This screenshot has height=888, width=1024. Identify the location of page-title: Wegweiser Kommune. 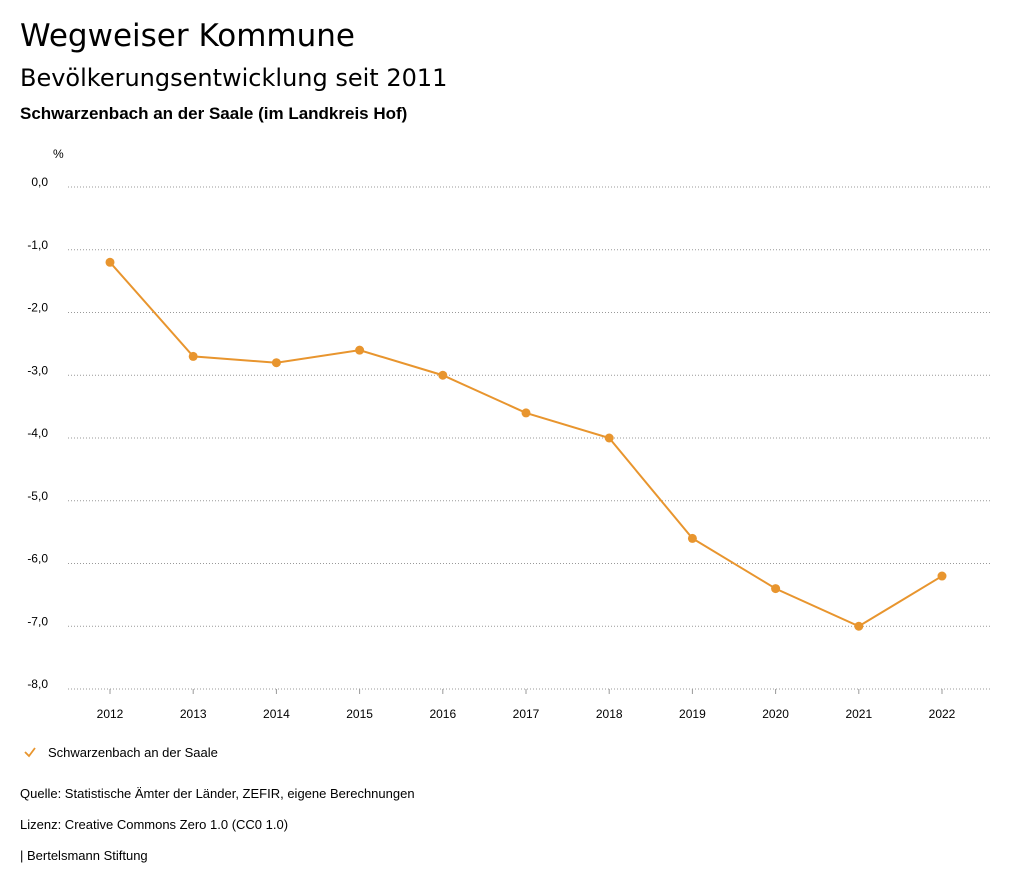
(187, 36).